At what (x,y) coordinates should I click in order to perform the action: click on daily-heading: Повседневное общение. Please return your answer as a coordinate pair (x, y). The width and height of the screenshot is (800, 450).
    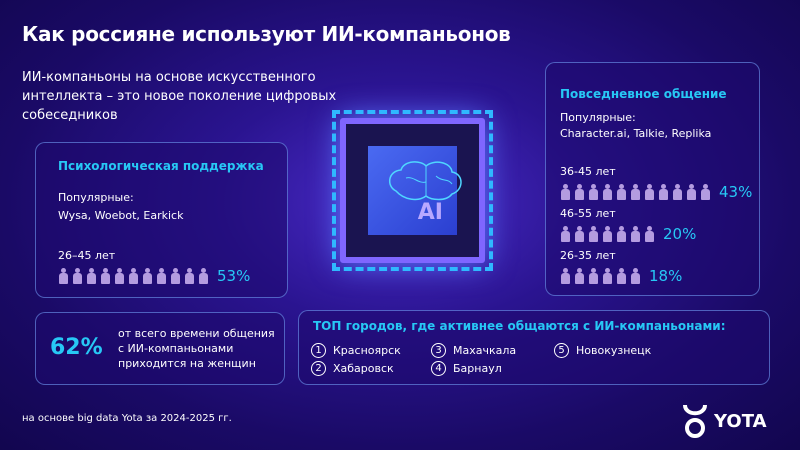
    Looking at the image, I should click on (643, 94).